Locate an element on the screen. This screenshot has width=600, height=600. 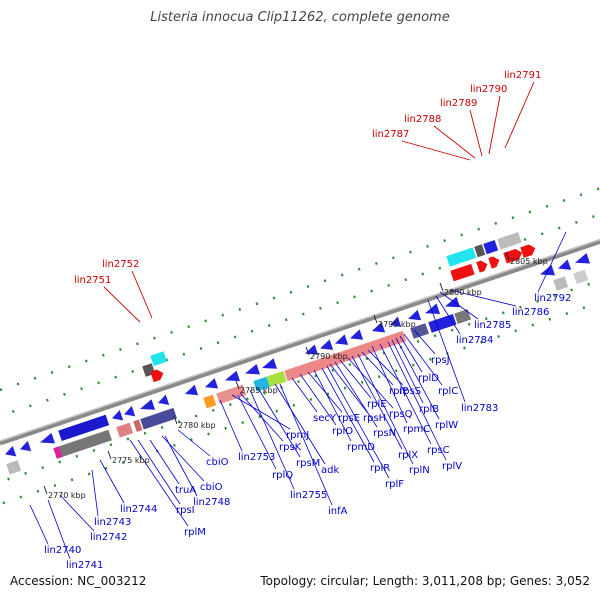
reverse-gene-label: rpsH is located at coordinates (374, 418).